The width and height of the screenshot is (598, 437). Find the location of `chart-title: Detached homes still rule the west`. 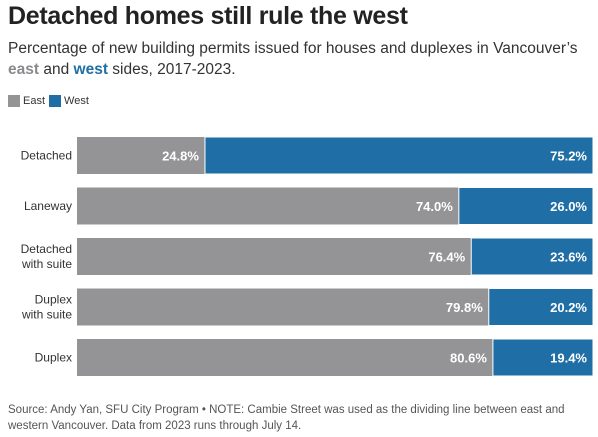

chart-title: Detached homes still rule the west is located at coordinates (208, 16).